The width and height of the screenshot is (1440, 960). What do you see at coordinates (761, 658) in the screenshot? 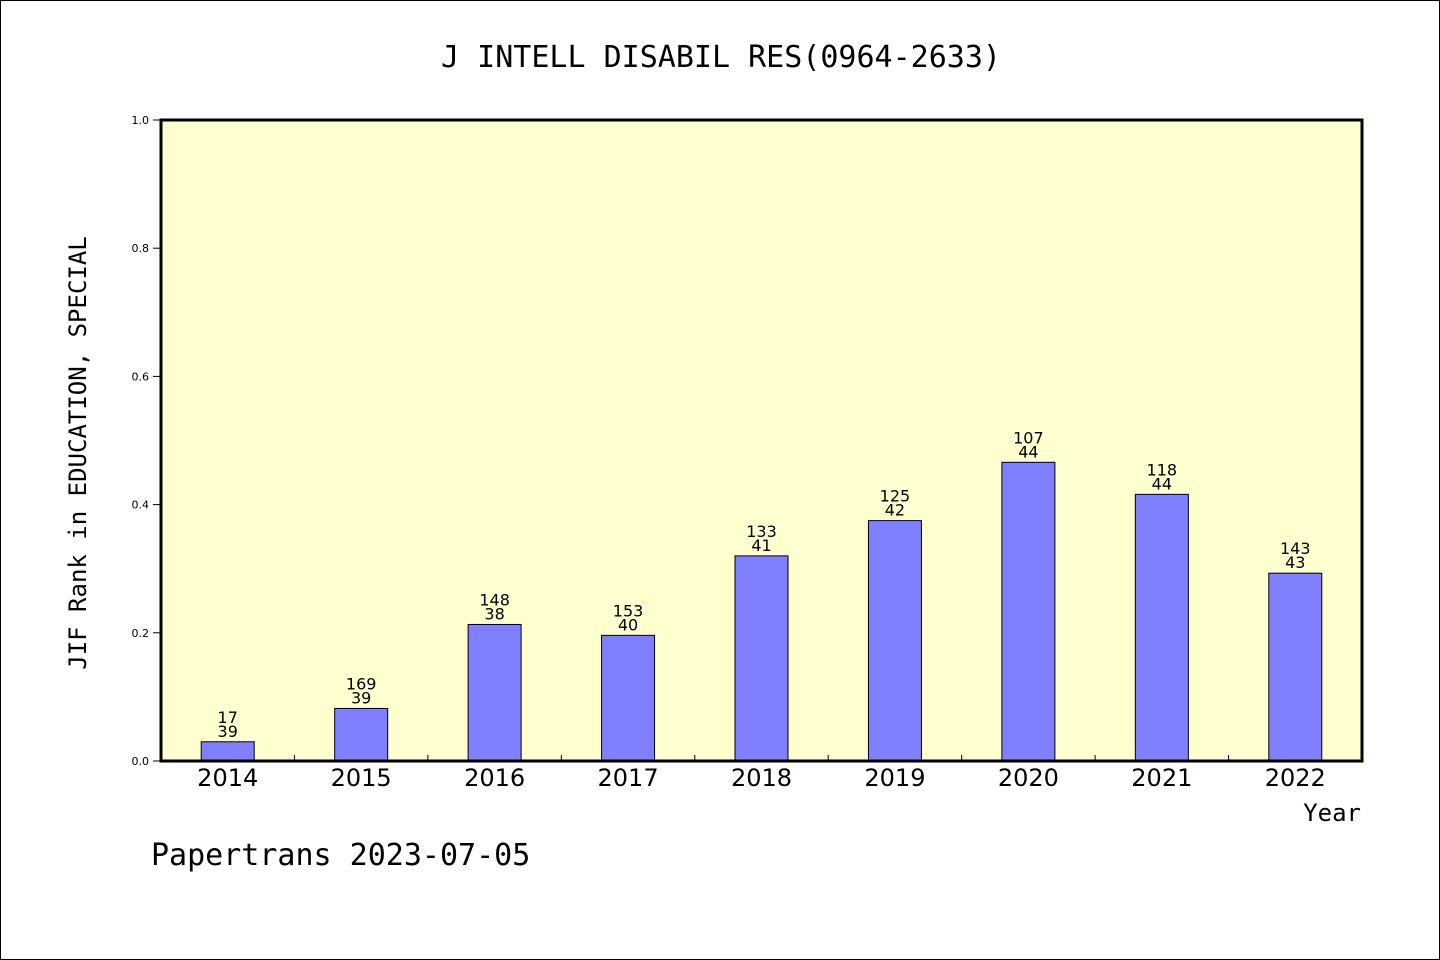
I see `bar-2018` at bounding box center [761, 658].